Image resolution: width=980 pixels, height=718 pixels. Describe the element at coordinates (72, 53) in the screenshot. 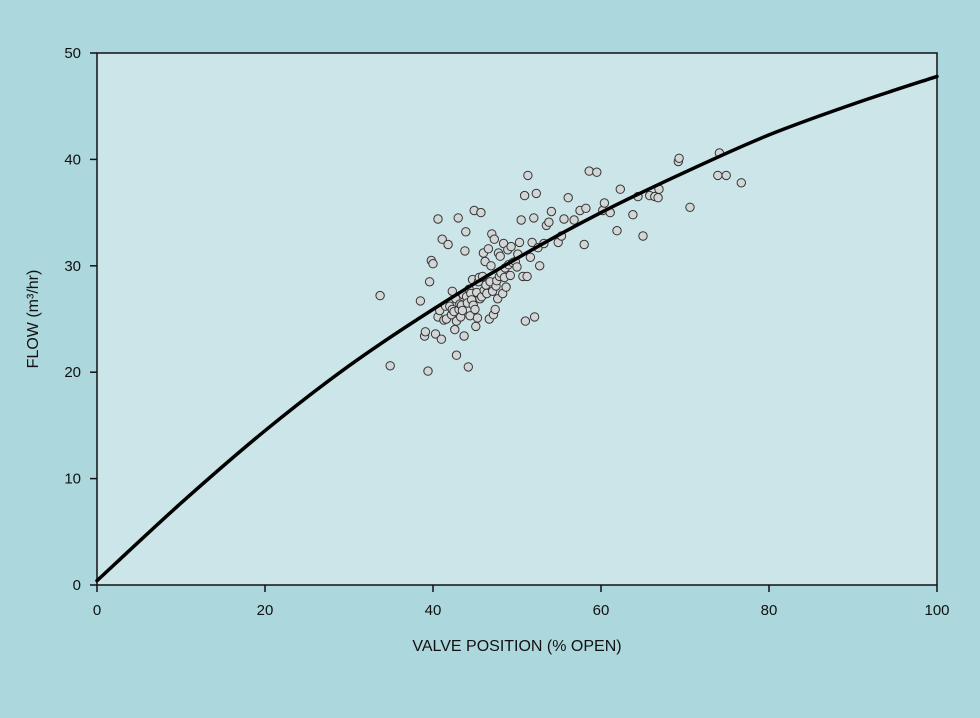

I see `y-tick-label-50: 50` at that location.